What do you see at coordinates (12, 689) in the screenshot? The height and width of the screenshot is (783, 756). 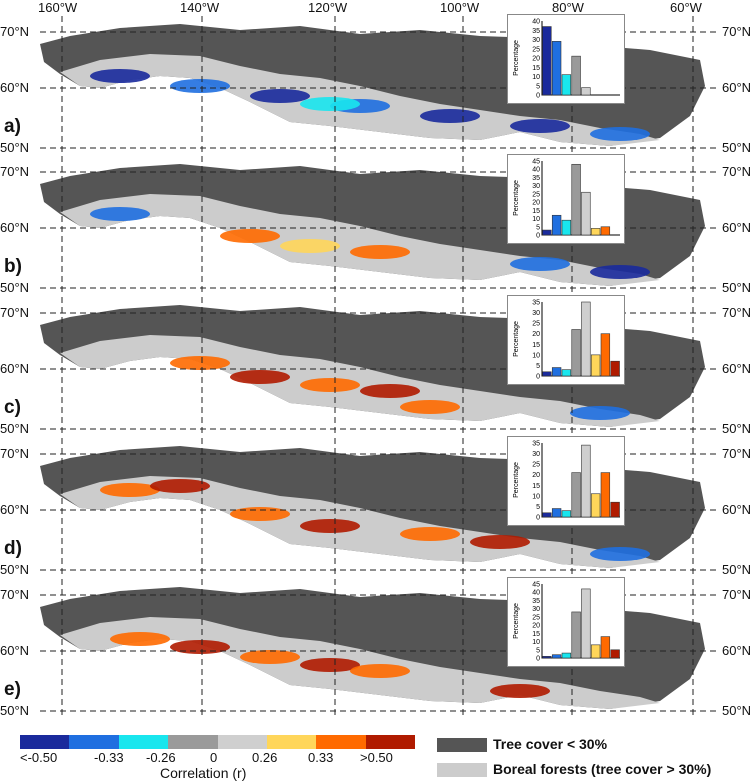 I see `panel-label: e)` at bounding box center [12, 689].